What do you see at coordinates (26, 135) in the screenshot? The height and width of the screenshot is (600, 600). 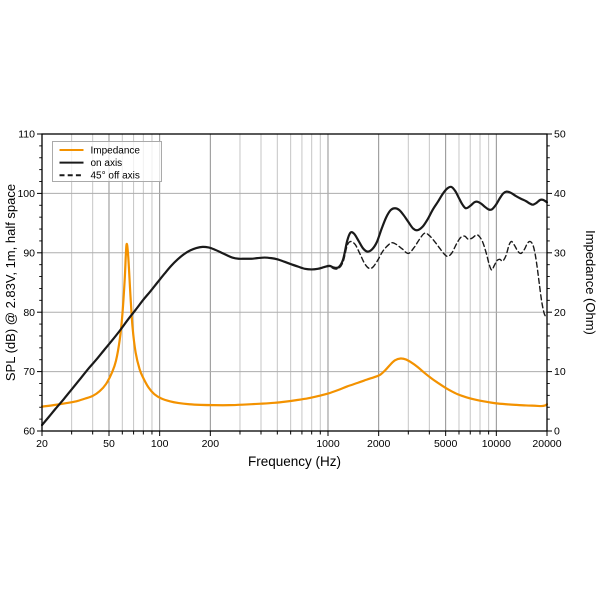 I see `y-left-tick-label: 110` at bounding box center [26, 135].